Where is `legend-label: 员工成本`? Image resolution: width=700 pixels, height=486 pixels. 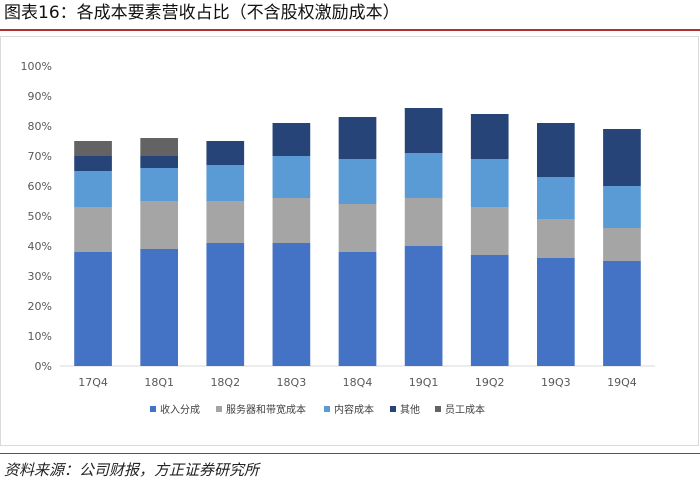 legend-label: 员工成本 is located at coordinates (465, 409).